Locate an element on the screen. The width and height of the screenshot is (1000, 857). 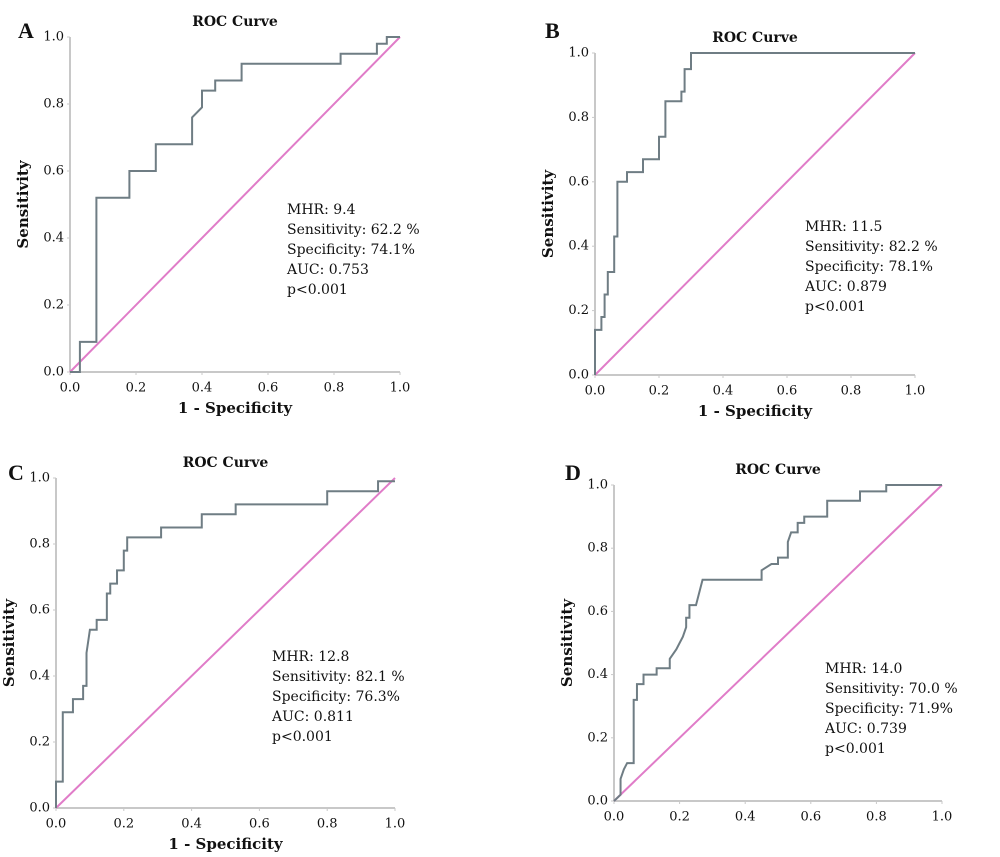
panel-label: A is located at coordinates (26, 30).